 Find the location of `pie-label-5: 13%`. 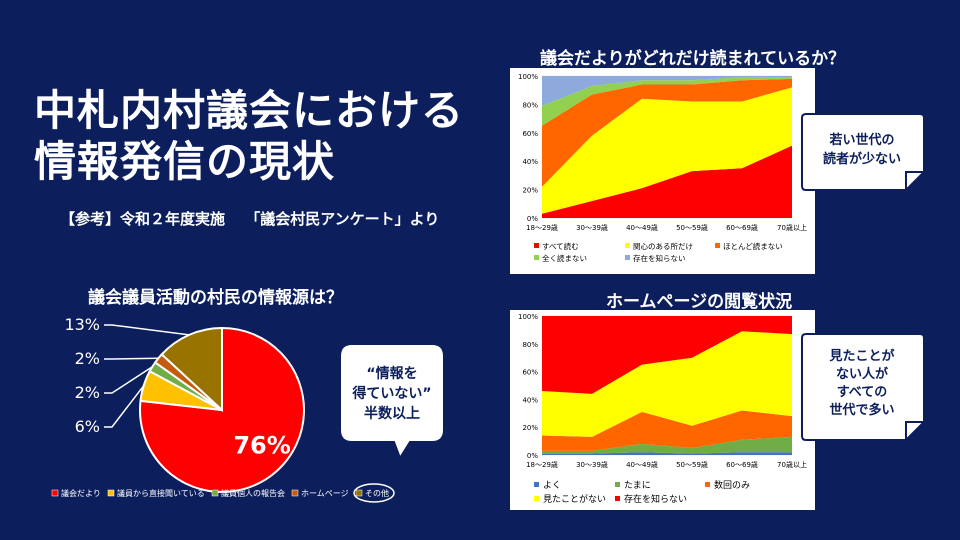

pie-label-5: 13% is located at coordinates (82, 324).